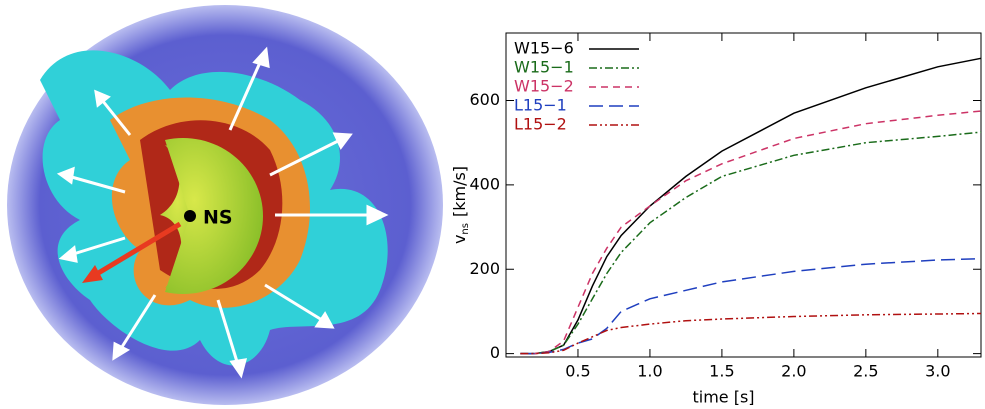 Image resolution: width=985 pixels, height=409 pixels. Describe the element at coordinates (793, 371) in the screenshot. I see `x-tick-label: 2.0` at that location.